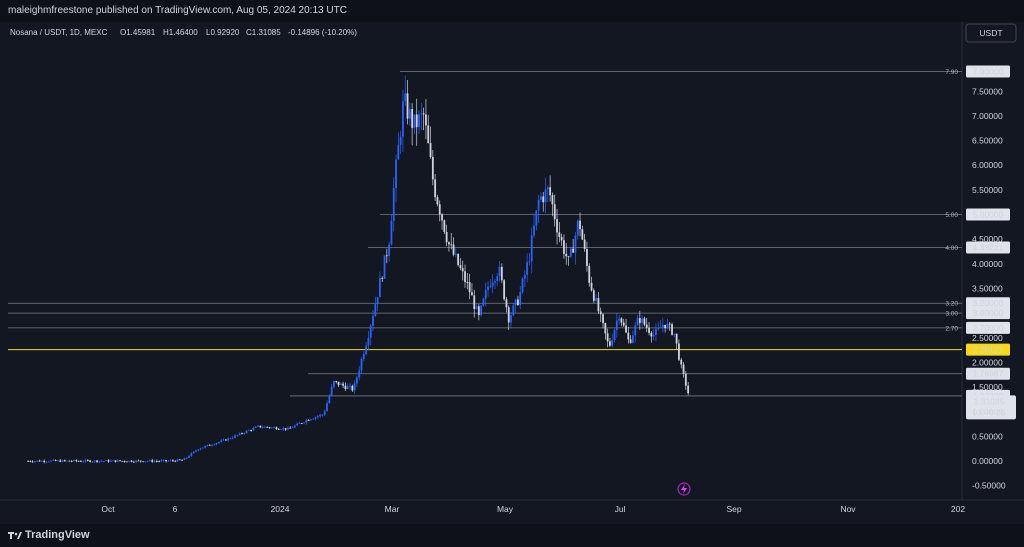 The height and width of the screenshot is (547, 1024). I want to click on countdown-text: 03:46:25, so click(988, 412).